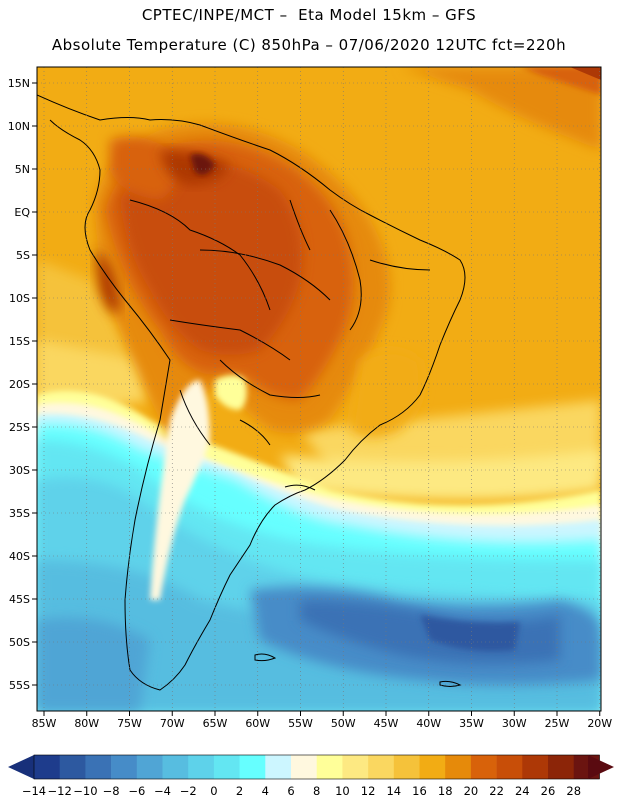 Image resolution: width=618 pixels, height=800 pixels. I want to click on colorbar-label: −12, so click(60, 791).